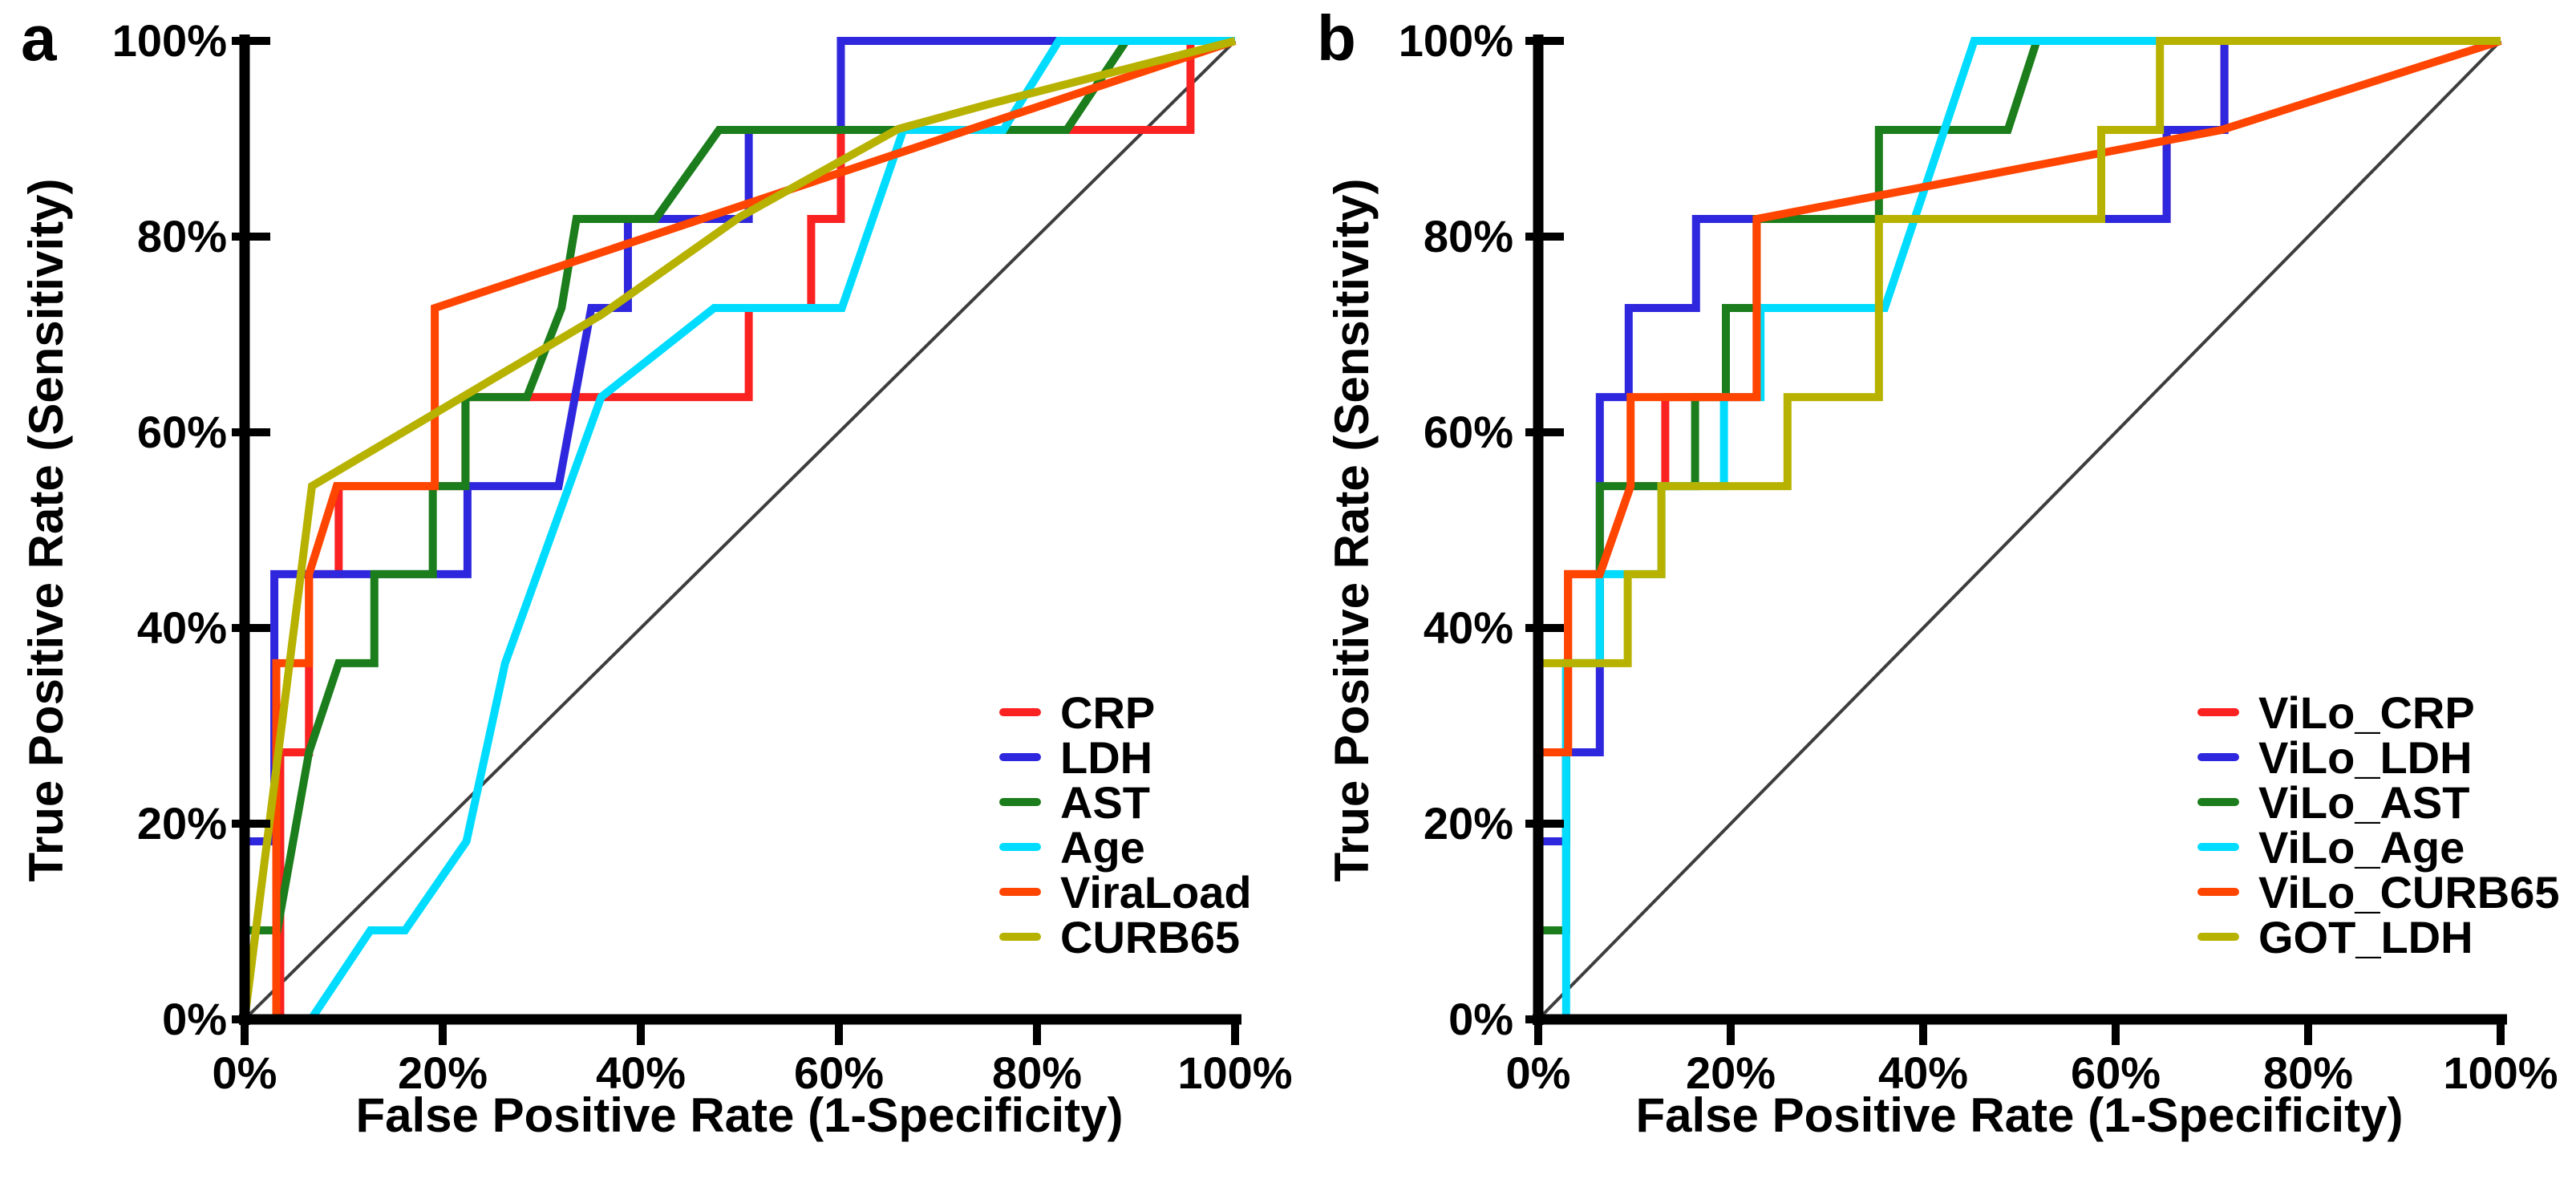 This screenshot has height=1183, width=2576. I want to click on legend-item-viraload: ViraLoad, so click(1125, 892).